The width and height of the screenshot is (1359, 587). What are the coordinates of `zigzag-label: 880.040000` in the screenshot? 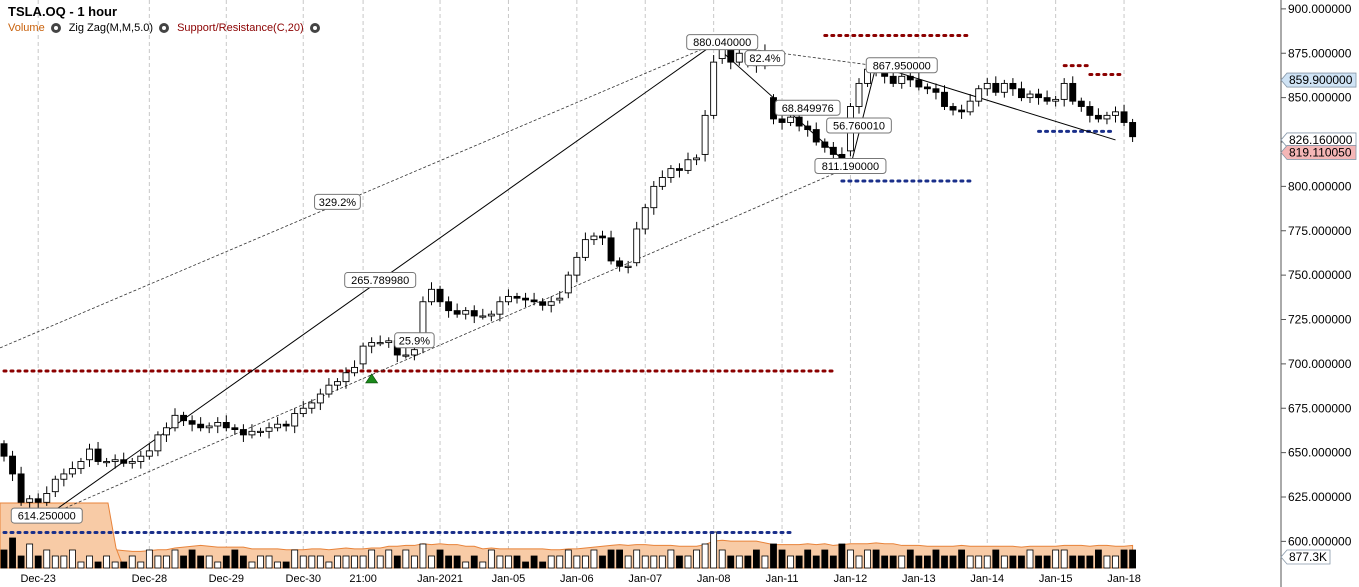 It's located at (722, 43).